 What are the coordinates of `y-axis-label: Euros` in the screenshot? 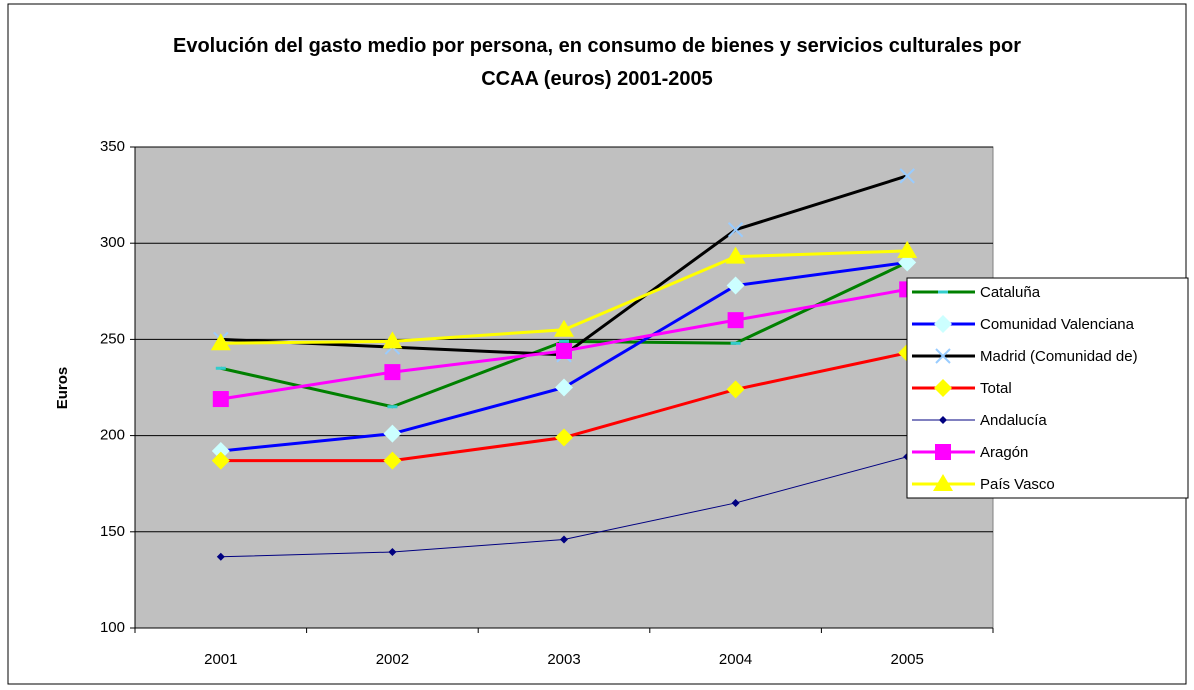 It's located at (62, 388).